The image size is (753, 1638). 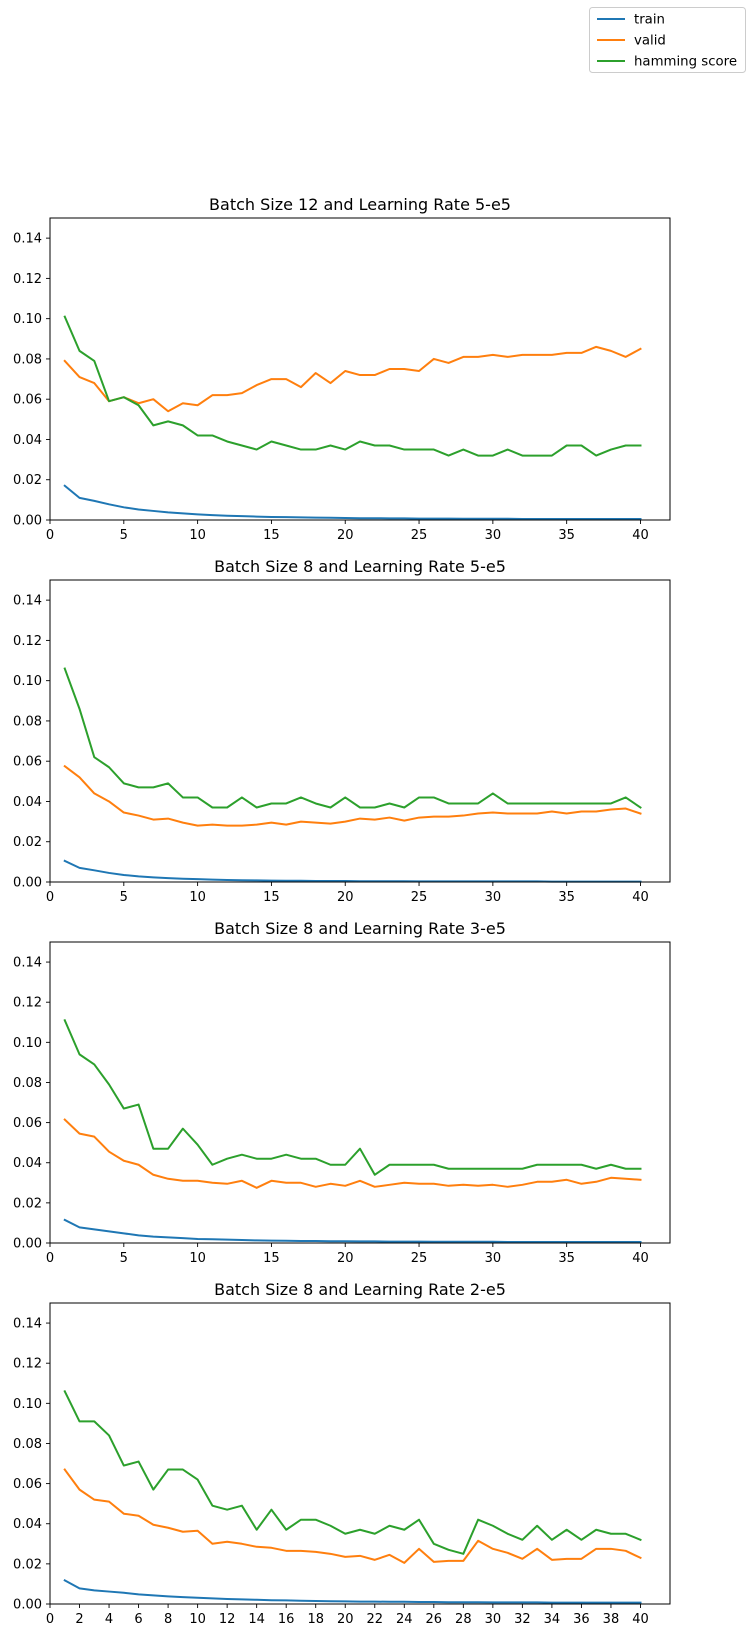 What do you see at coordinates (374, 1619) in the screenshot?
I see `x-tick-label: 22` at bounding box center [374, 1619].